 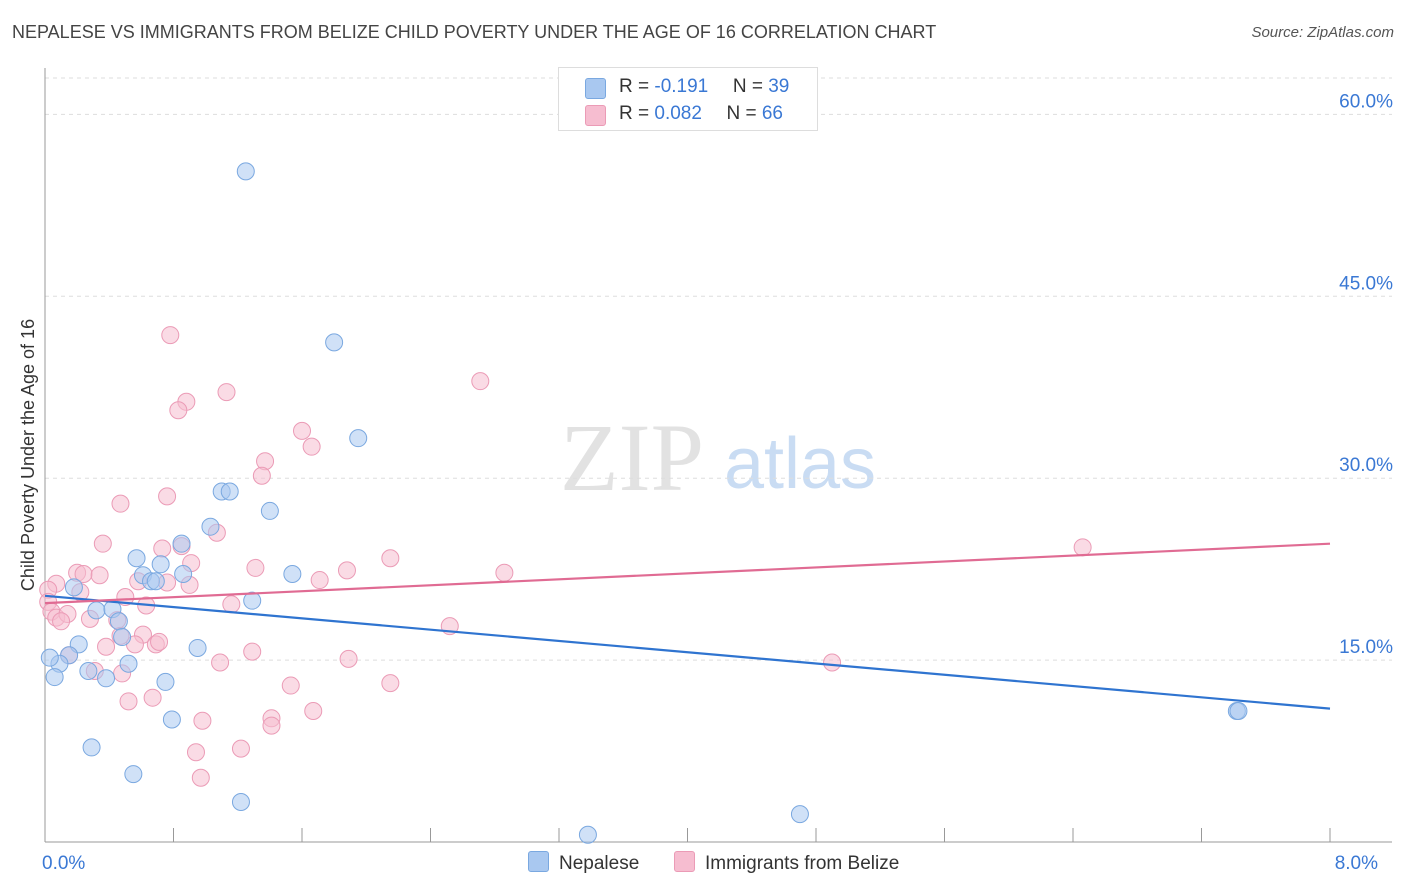 I want to click on watermark-zip: ZIP, so click(x=632, y=457).